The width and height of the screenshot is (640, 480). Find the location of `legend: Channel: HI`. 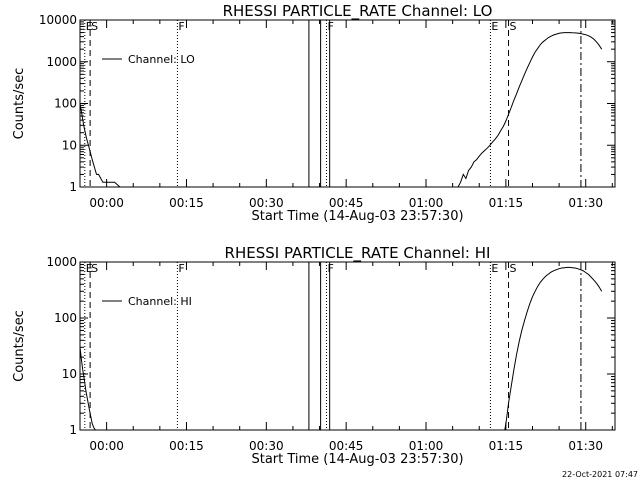

legend: Channel: HI is located at coordinates (147, 301).